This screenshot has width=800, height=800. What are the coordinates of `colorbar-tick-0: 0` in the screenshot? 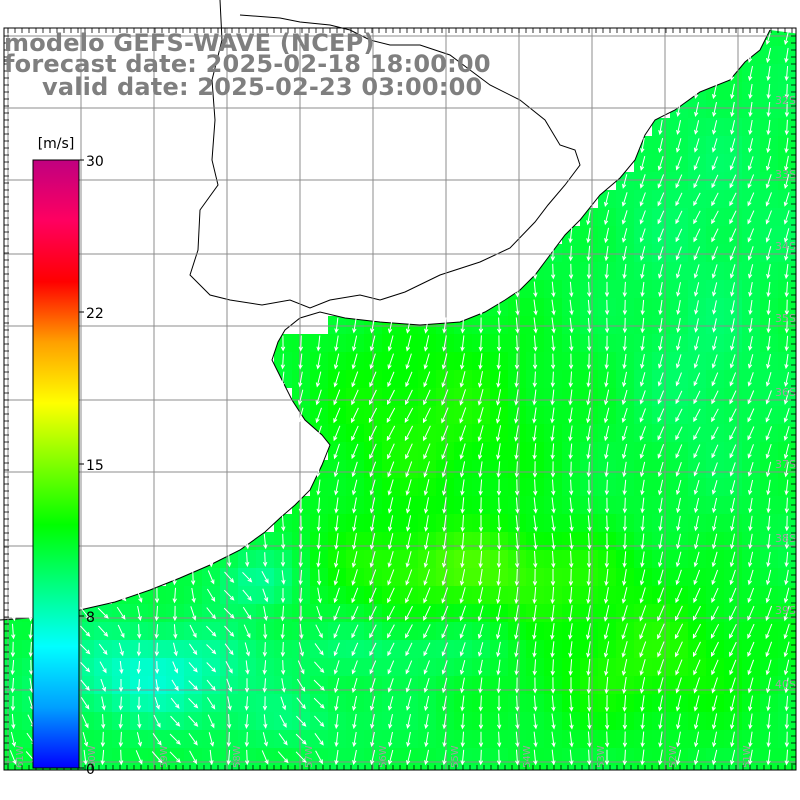 It's located at (90, 770).